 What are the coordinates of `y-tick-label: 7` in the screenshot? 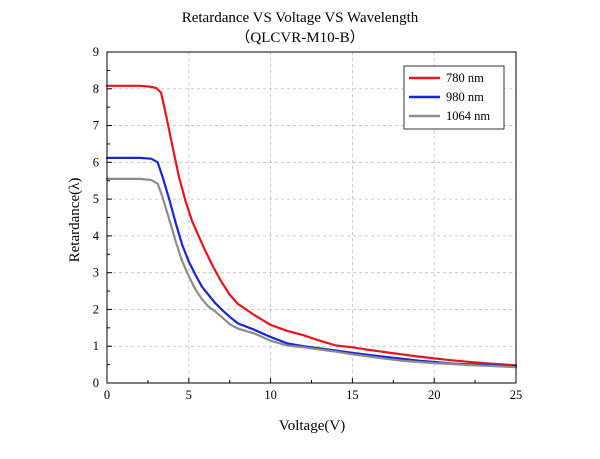 It's located at (96, 126).